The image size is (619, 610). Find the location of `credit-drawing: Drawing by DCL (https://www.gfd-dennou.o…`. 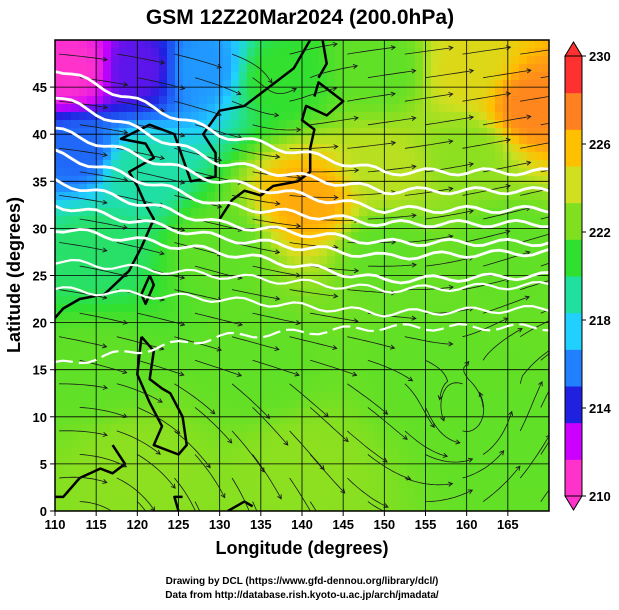

credit-drawing: Drawing by DCL (https://www.gfd-dennou.o… is located at coordinates (302, 581).